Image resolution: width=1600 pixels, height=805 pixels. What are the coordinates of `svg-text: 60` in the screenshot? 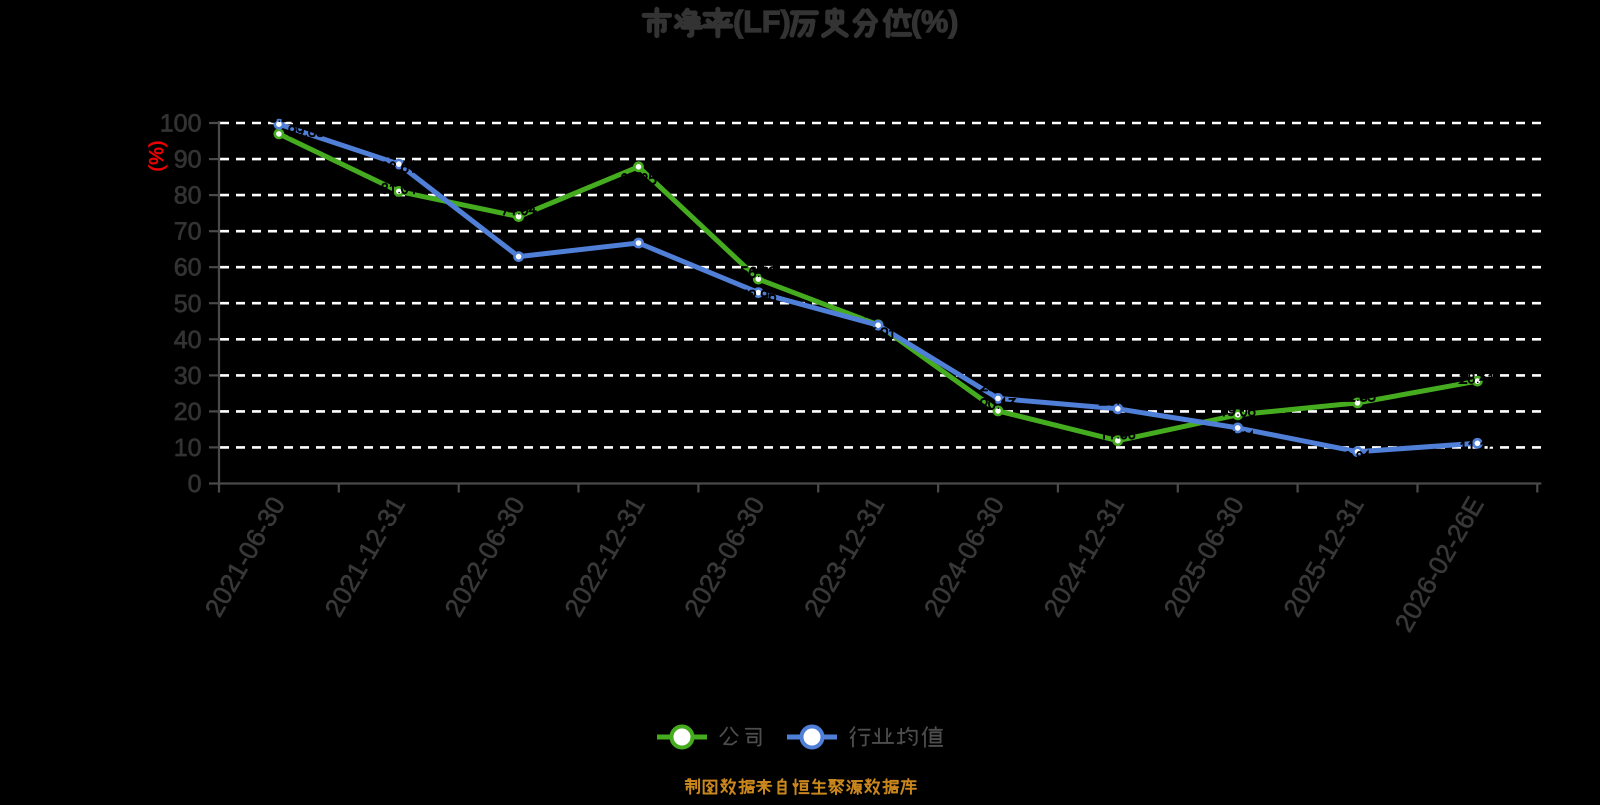 It's located at (188, 268).